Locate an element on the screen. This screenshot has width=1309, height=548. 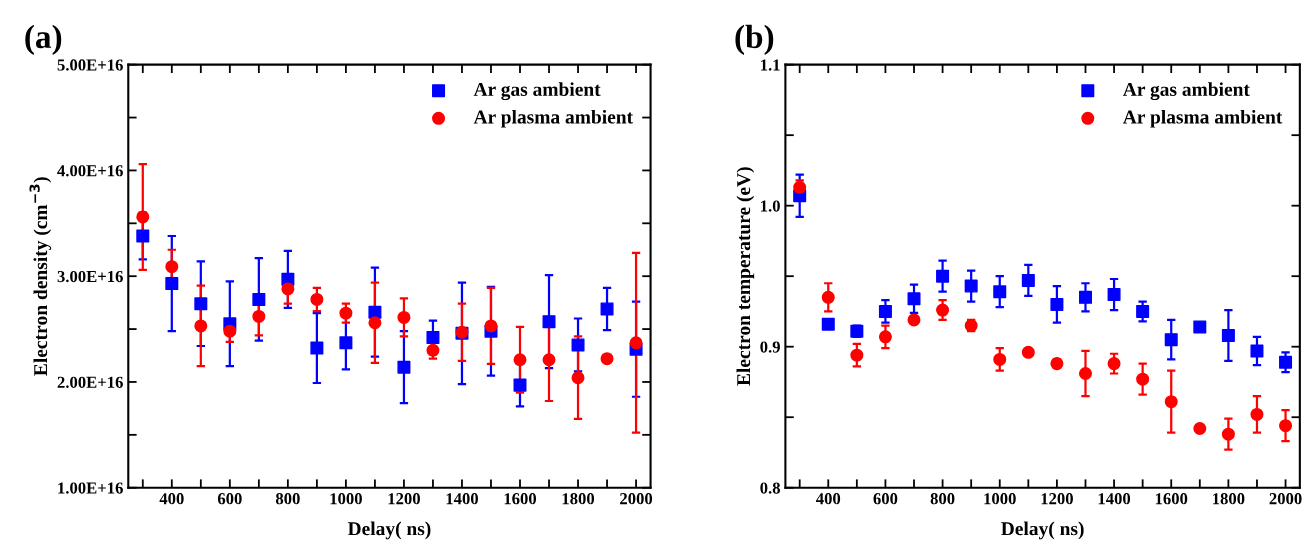
y-tick-label: 0.8 is located at coordinates (770, 488).